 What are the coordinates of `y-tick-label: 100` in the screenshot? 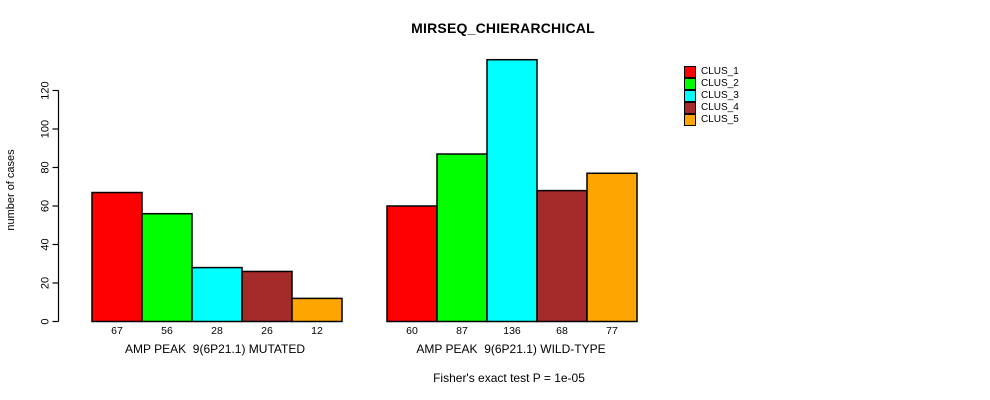 It's located at (46, 129).